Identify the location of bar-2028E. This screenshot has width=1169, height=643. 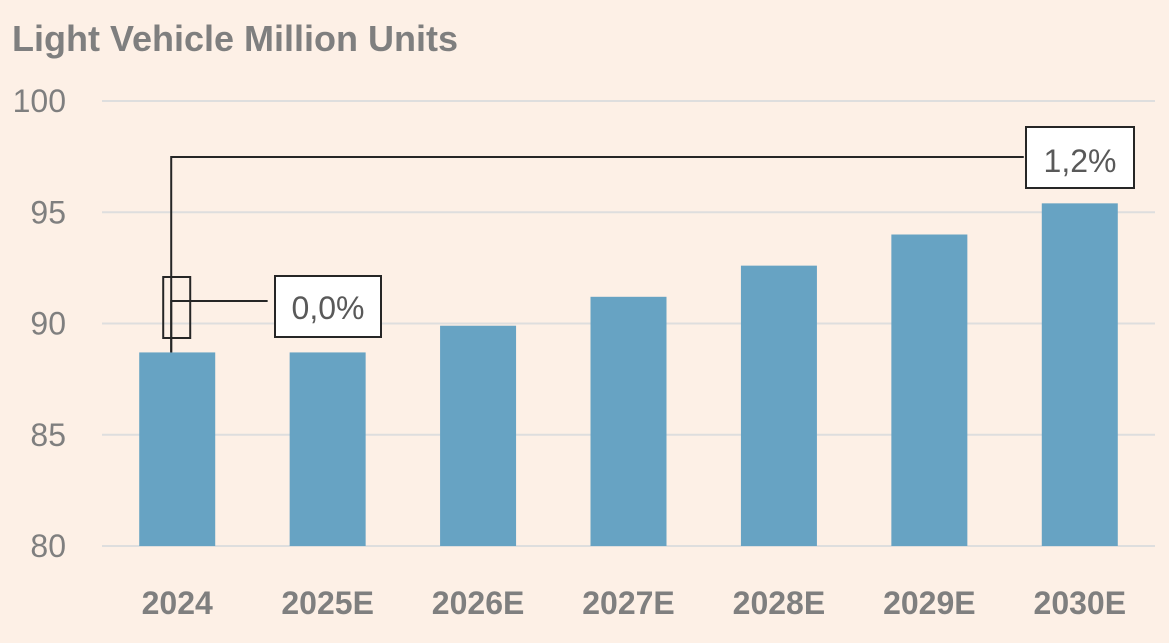
(778, 405).